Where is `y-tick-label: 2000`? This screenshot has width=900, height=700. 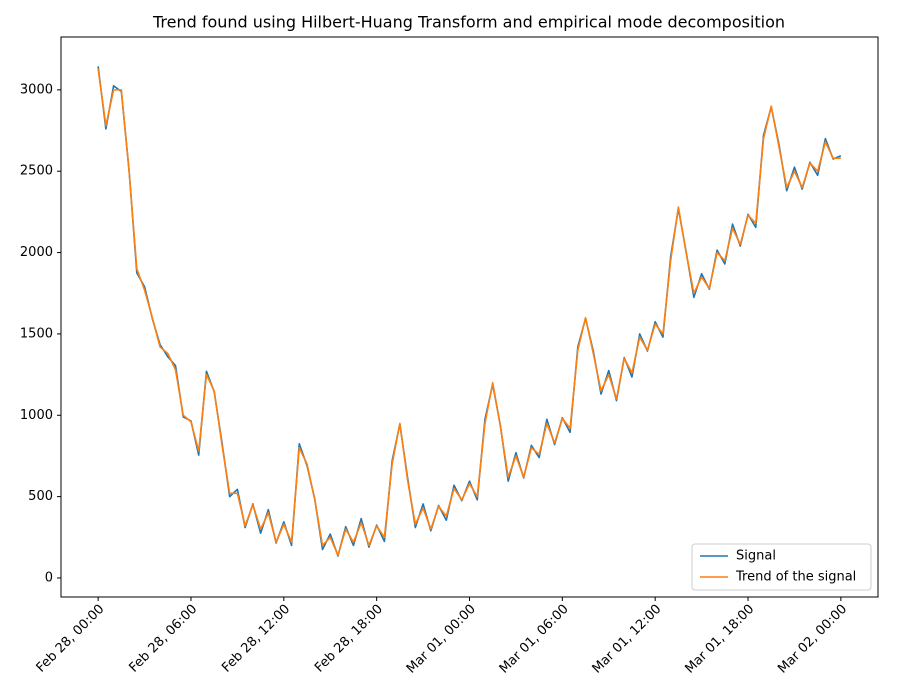 y-tick-label: 2000 is located at coordinates (36, 252).